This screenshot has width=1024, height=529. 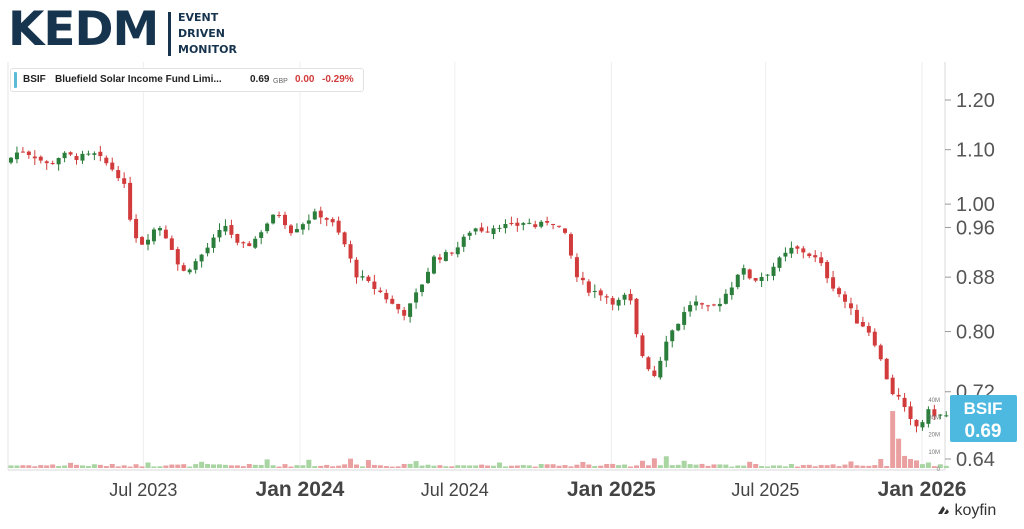 I want to click on price-tag-price: 0.69, so click(x=983, y=431).